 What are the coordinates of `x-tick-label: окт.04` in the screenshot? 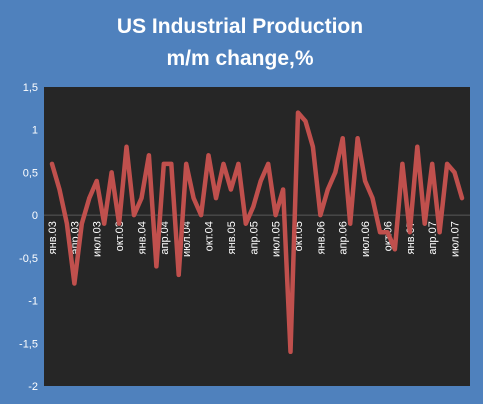 It's located at (210, 236).